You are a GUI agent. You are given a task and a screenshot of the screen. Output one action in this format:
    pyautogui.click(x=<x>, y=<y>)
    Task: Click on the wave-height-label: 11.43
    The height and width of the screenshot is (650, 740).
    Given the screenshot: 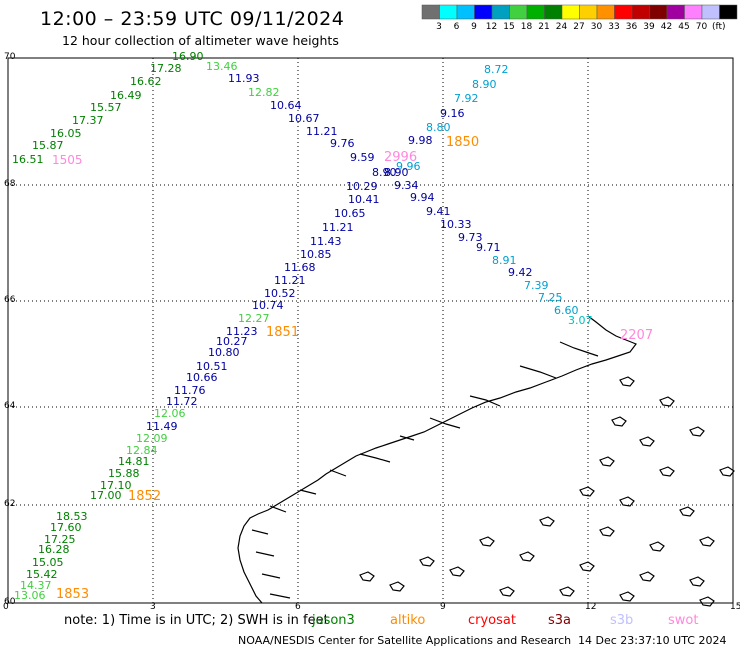 What is the action you would take?
    pyautogui.click(x=326, y=241)
    